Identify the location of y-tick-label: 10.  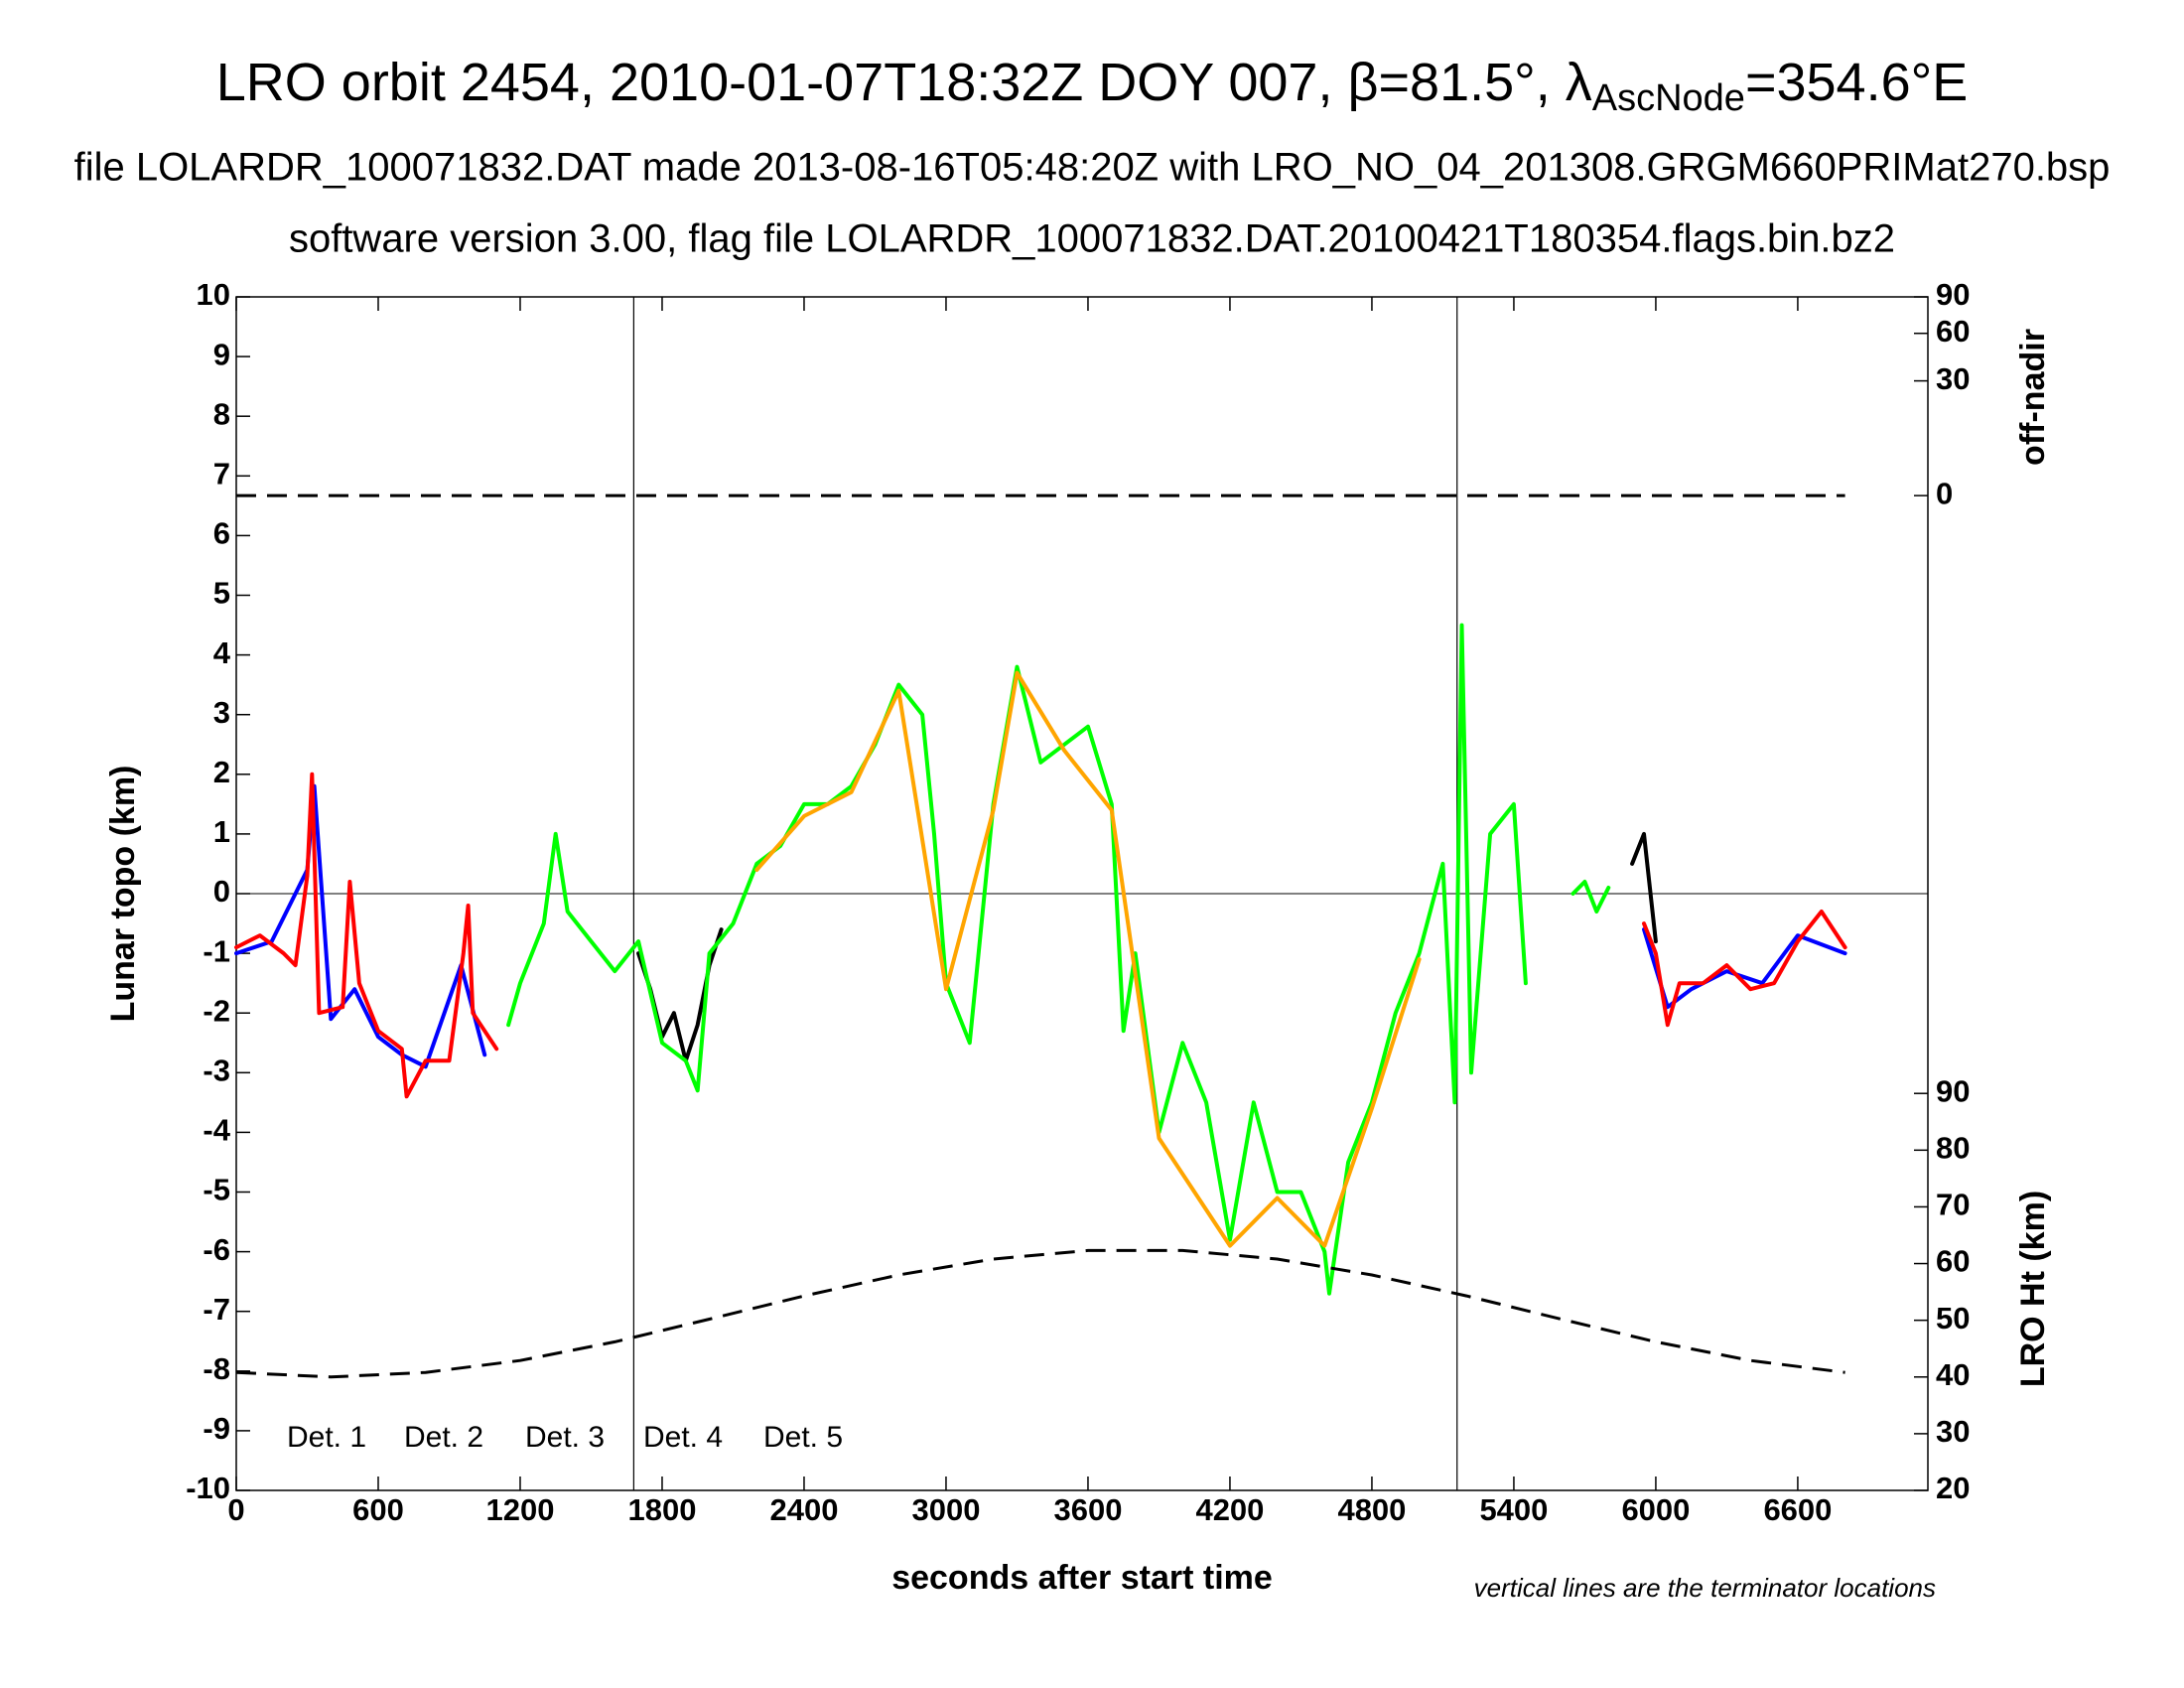
(213, 294).